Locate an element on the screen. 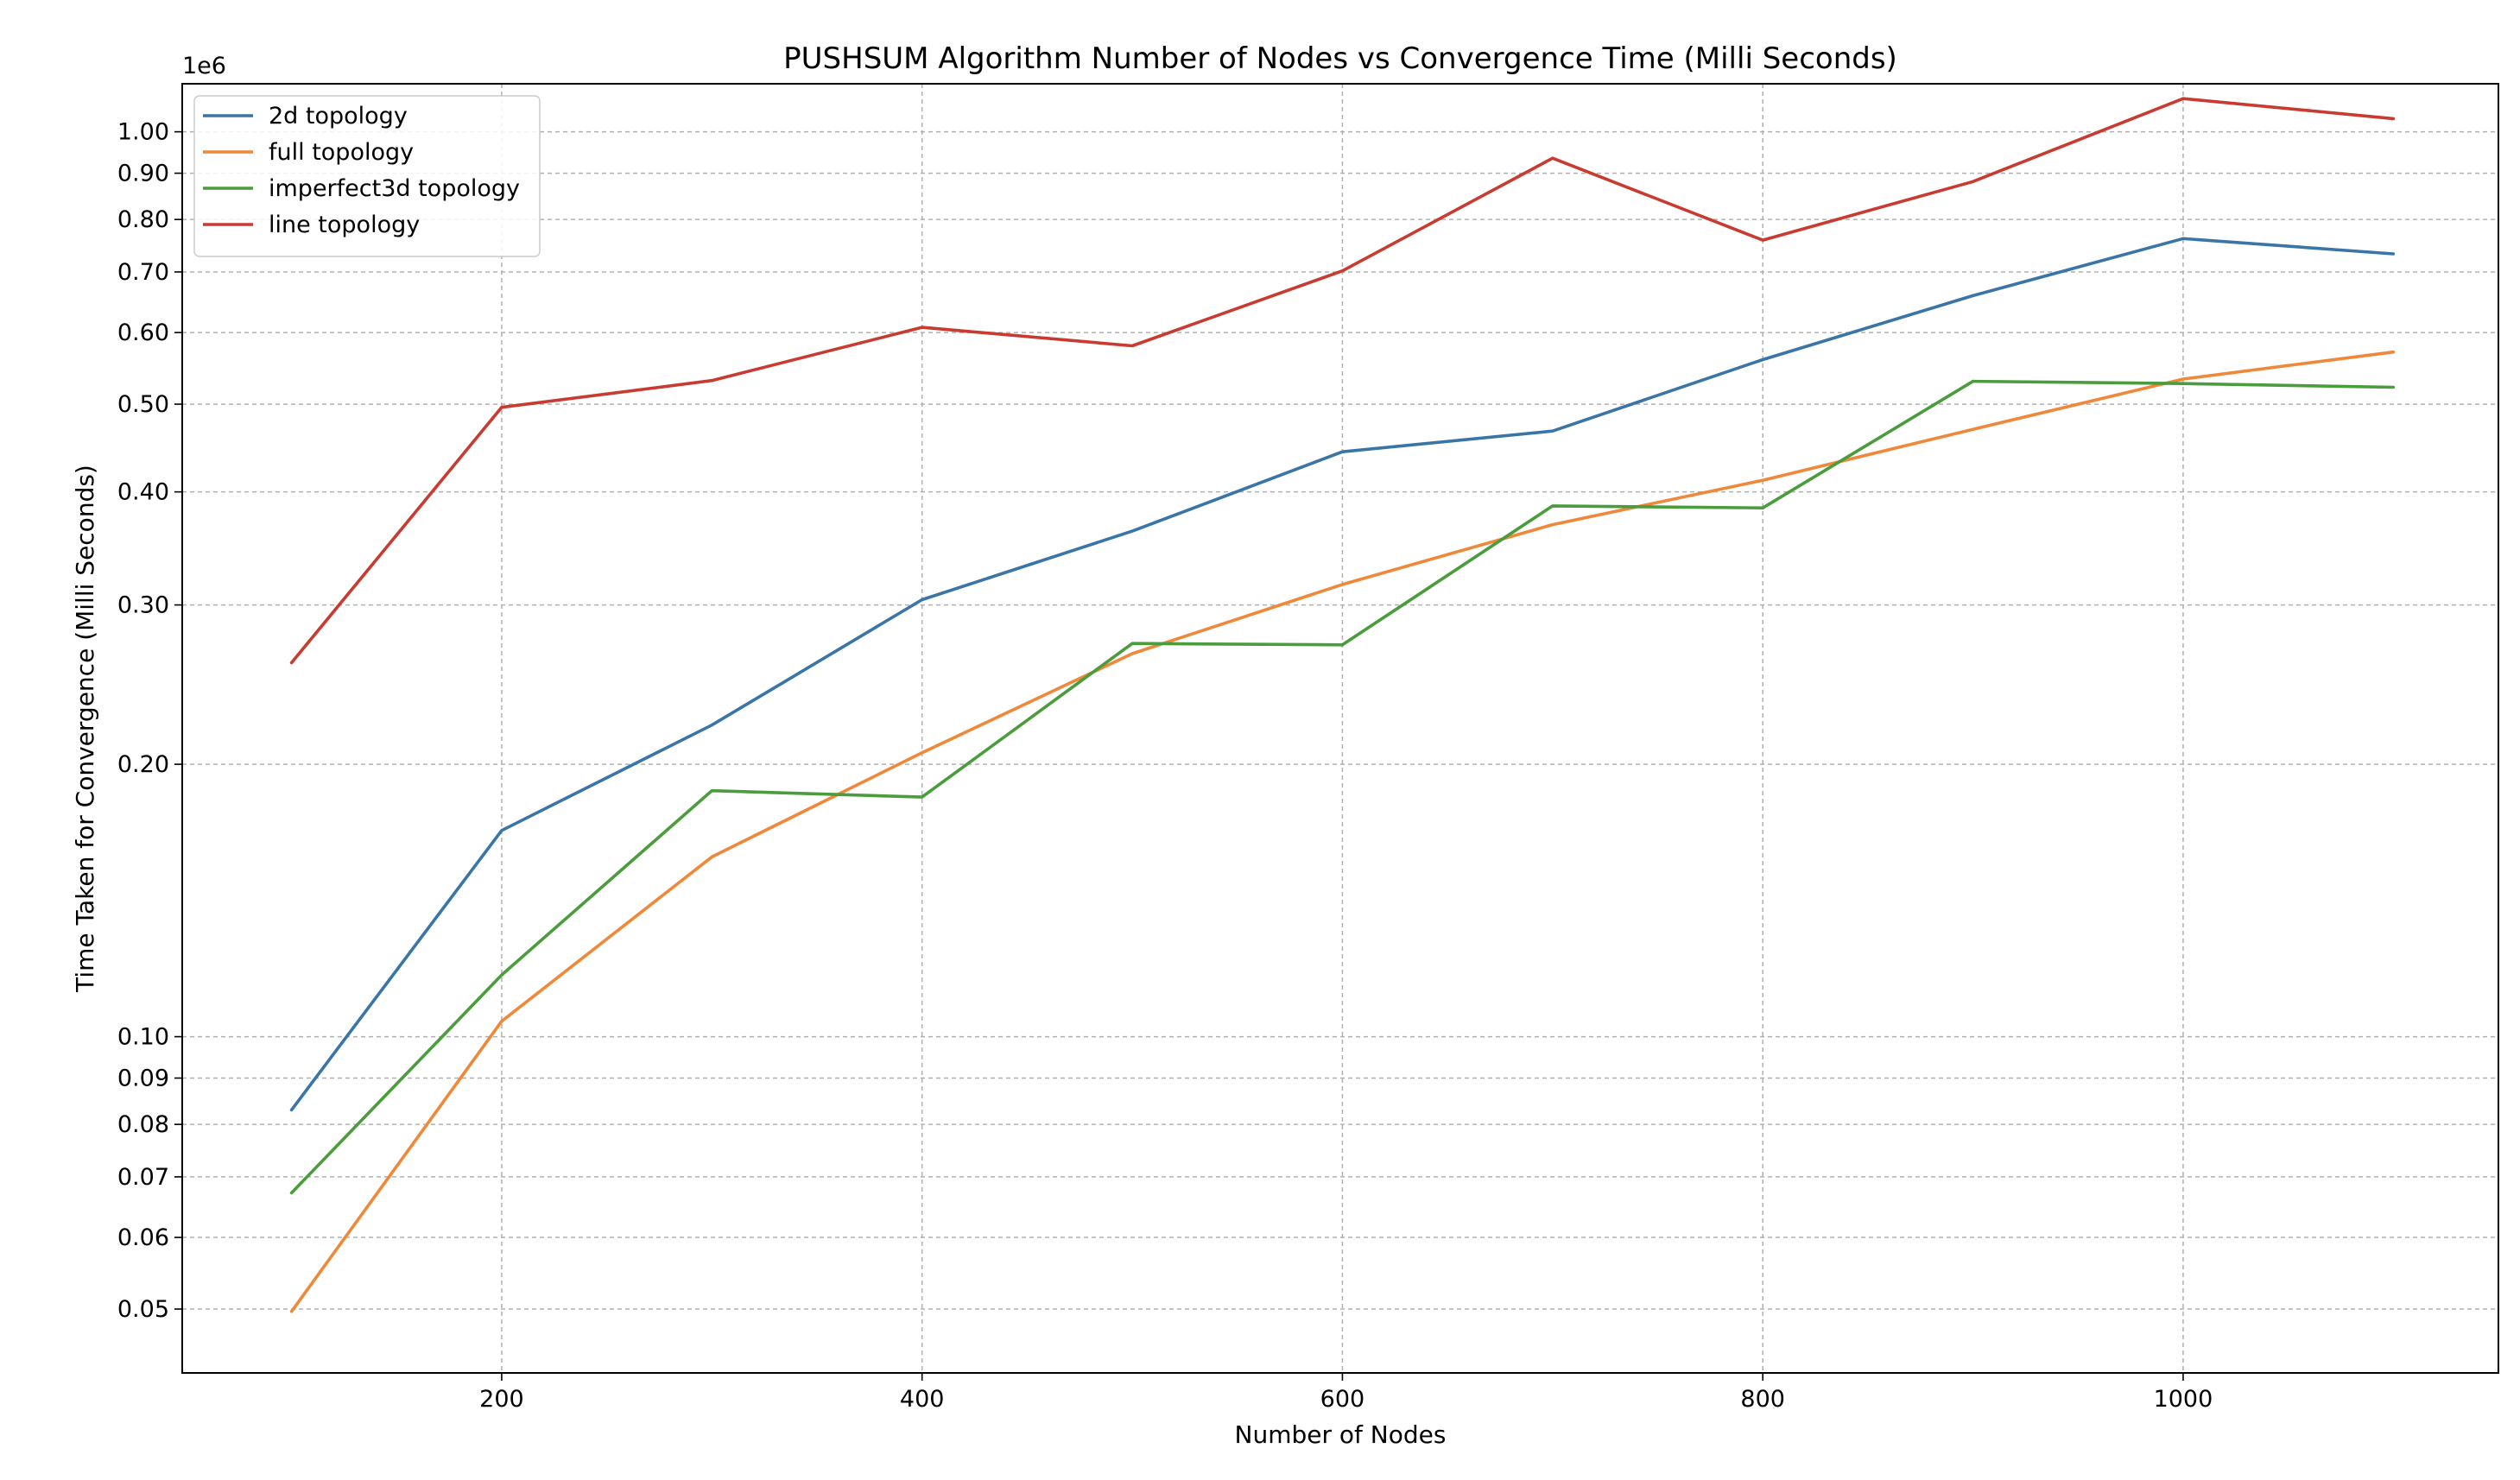 This screenshot has width=2520, height=1480. legend-entry: line topology is located at coordinates (344, 225).